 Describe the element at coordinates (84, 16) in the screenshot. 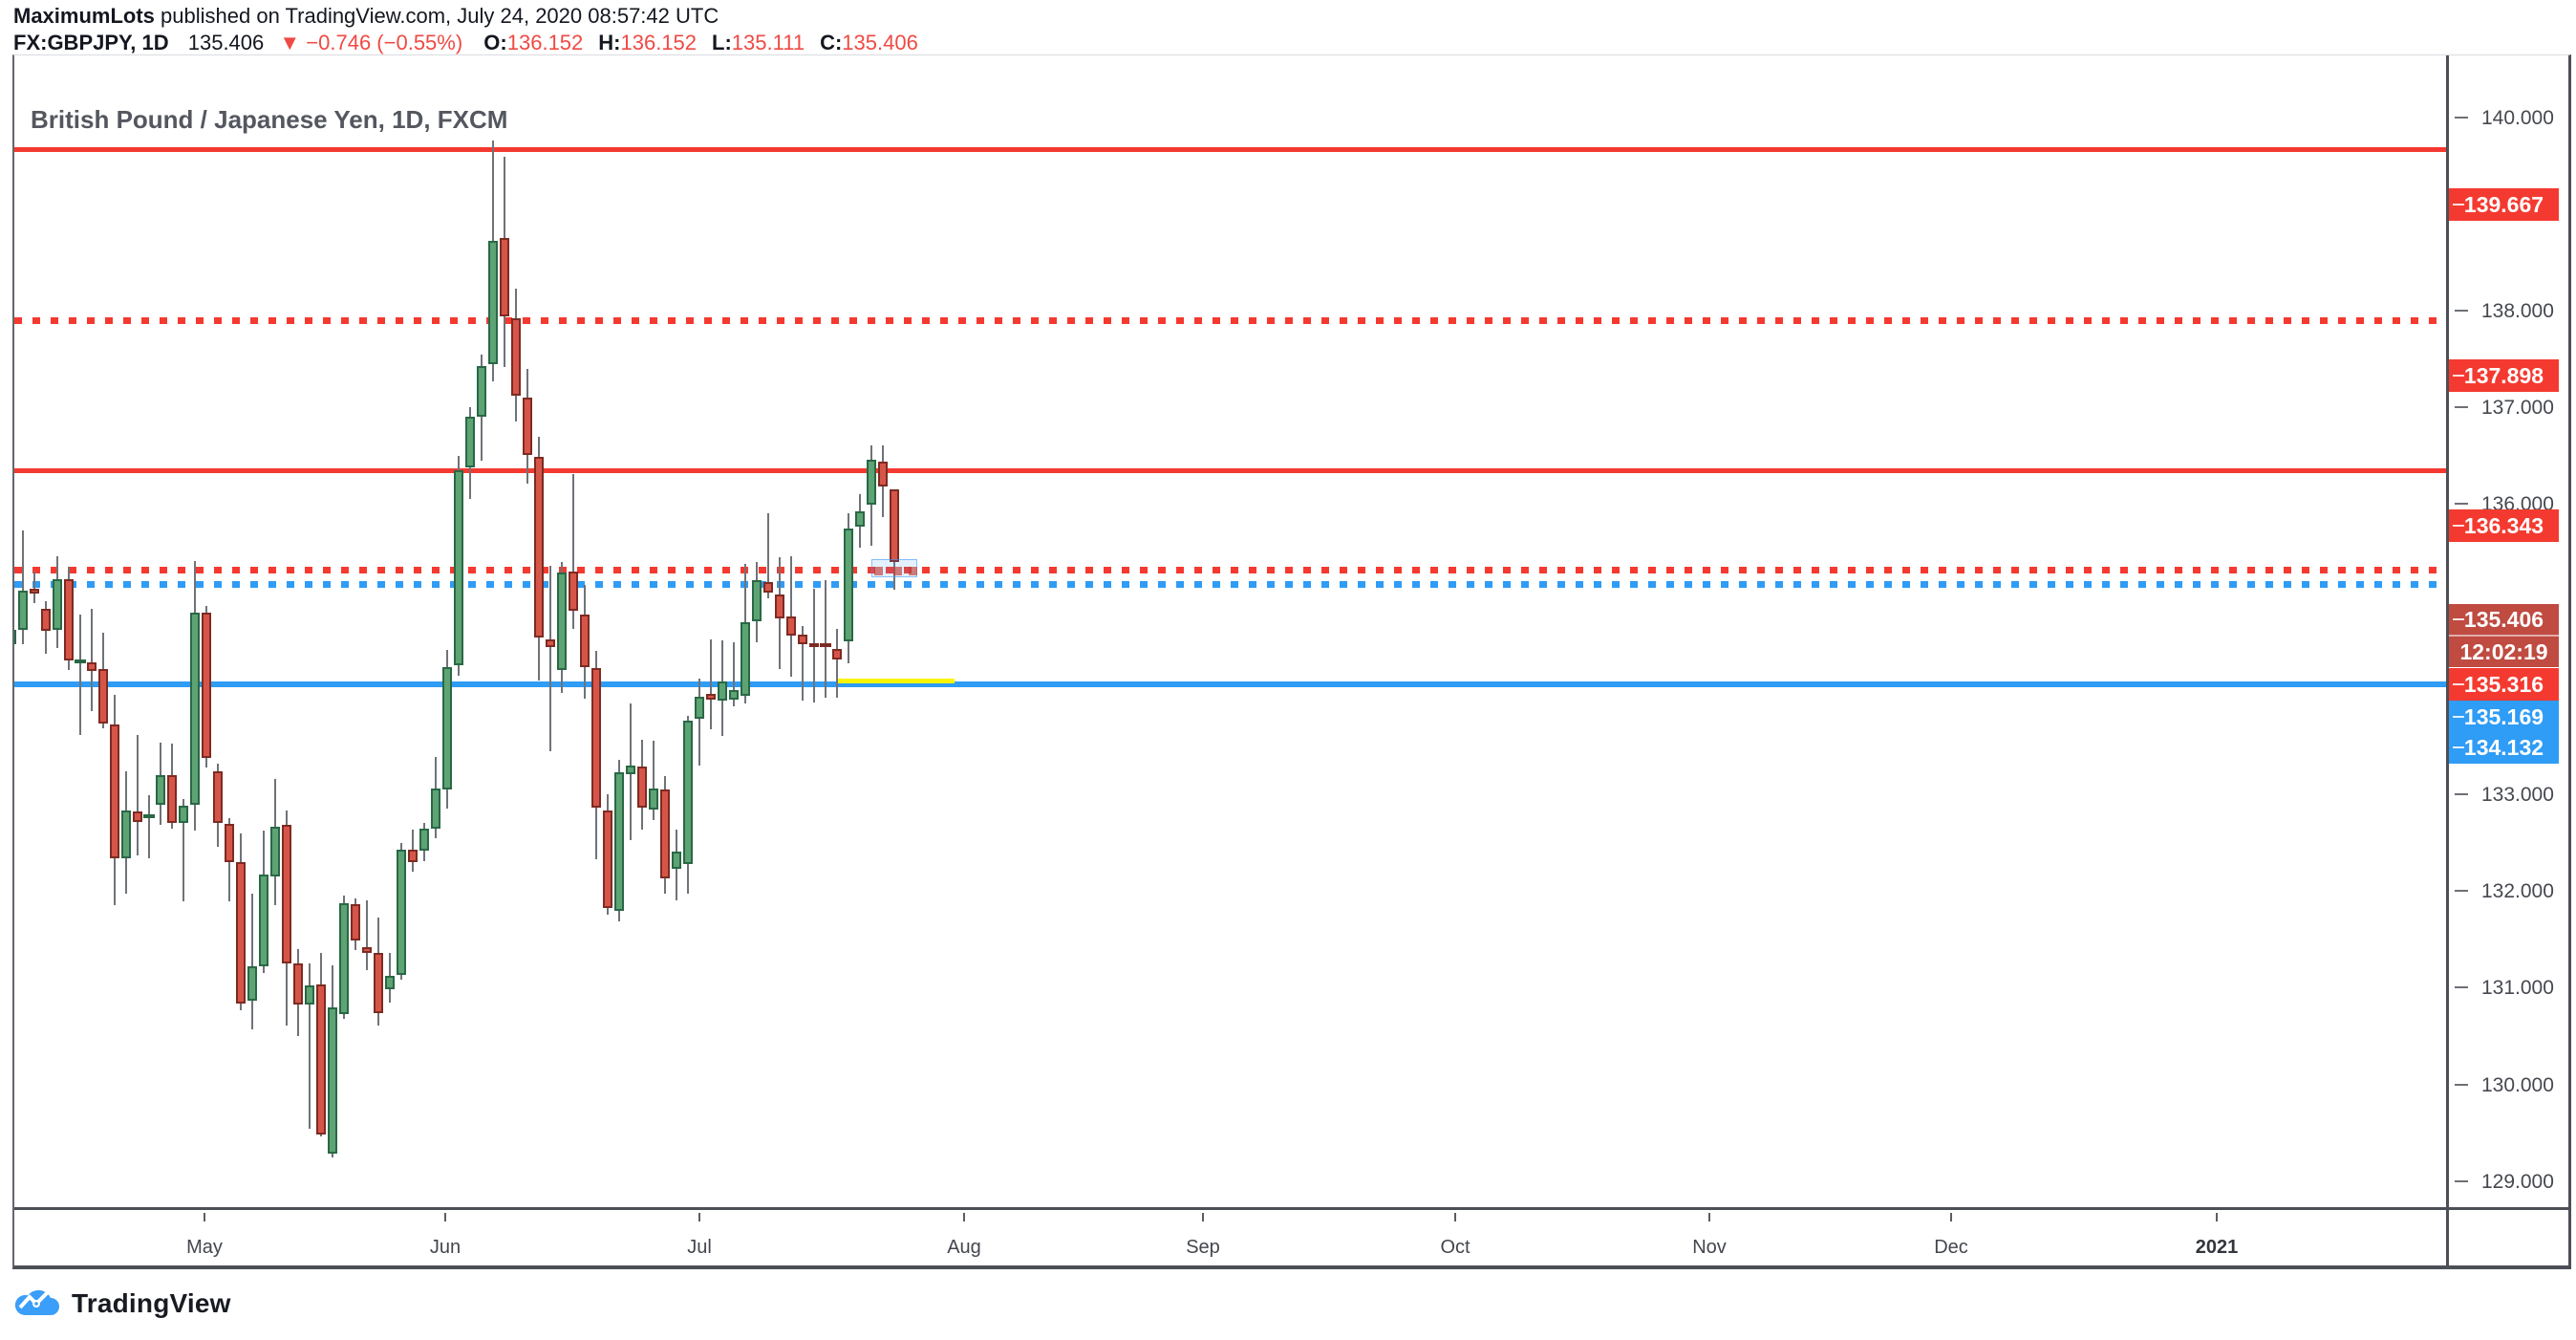

I see `author-name: MaximumLots` at that location.